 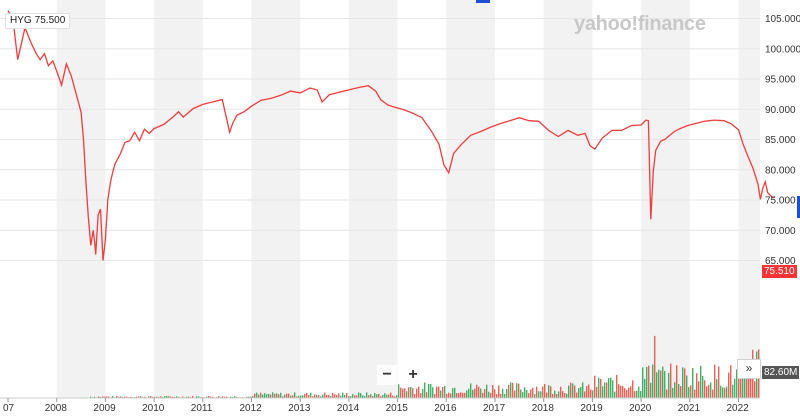 What do you see at coordinates (798, 207) in the screenshot?
I see `side-indicator` at bounding box center [798, 207].